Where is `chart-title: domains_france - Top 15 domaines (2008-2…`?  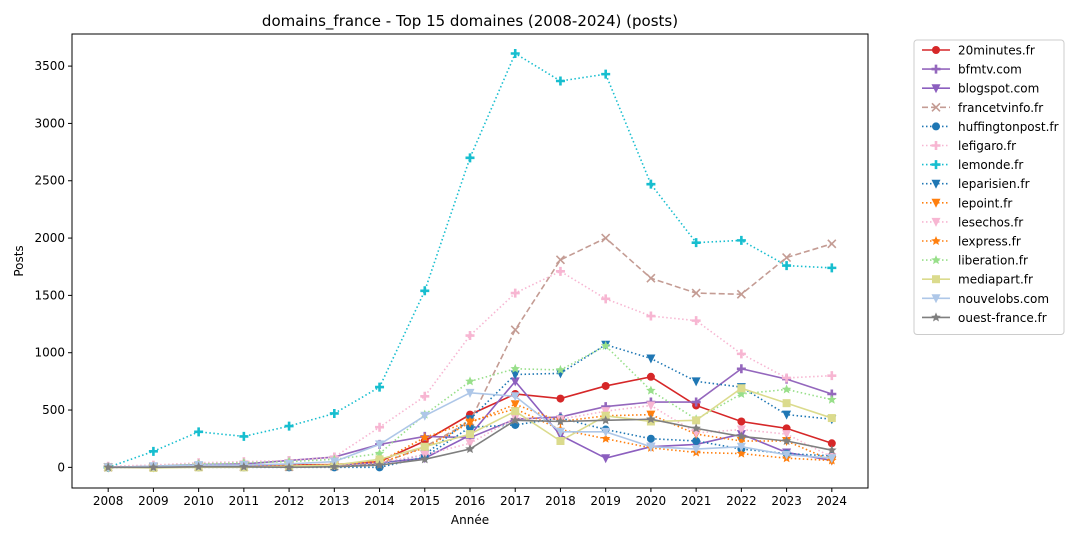 chart-title: domains_france - Top 15 domaines (2008-2… is located at coordinates (470, 21).